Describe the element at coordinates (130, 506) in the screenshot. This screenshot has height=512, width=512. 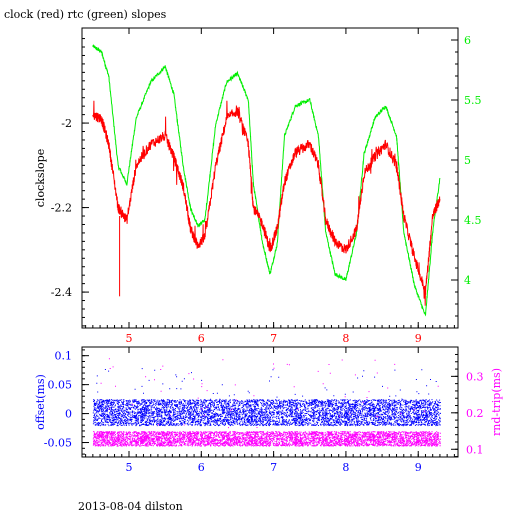
I see `footer-label: 2013-08-04 dilston` at that location.